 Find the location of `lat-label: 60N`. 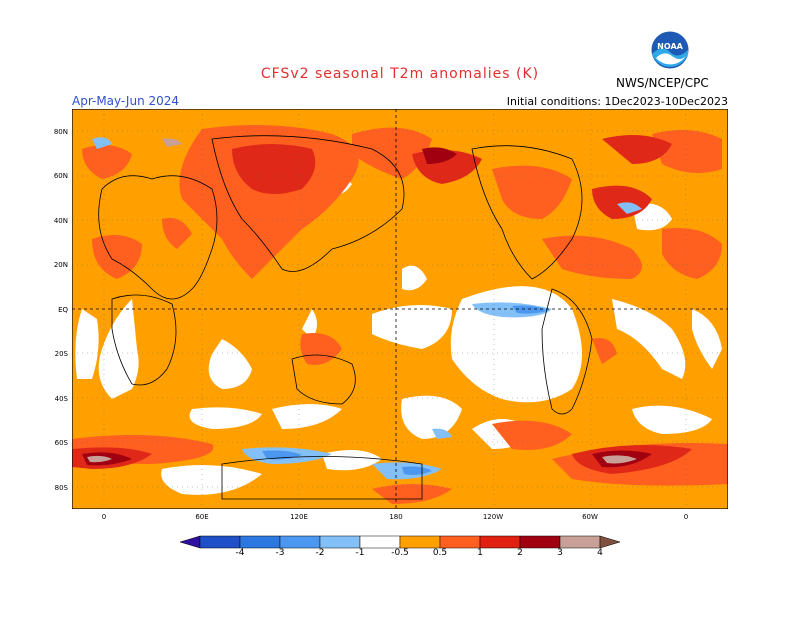

lat-label: 60N is located at coordinates (60, 176).